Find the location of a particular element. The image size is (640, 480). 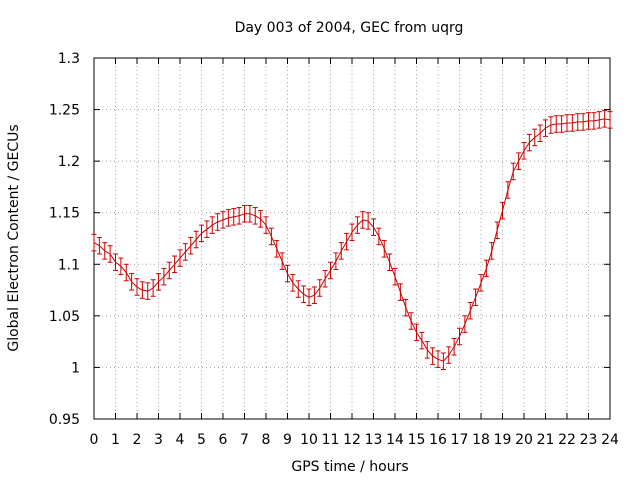

x-tick-label: 3 is located at coordinates (158, 440).